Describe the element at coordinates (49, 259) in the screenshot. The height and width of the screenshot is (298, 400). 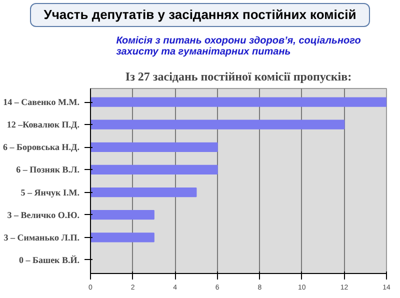
I see `y-tick-label: 0 – Башек В.Й.` at that location.